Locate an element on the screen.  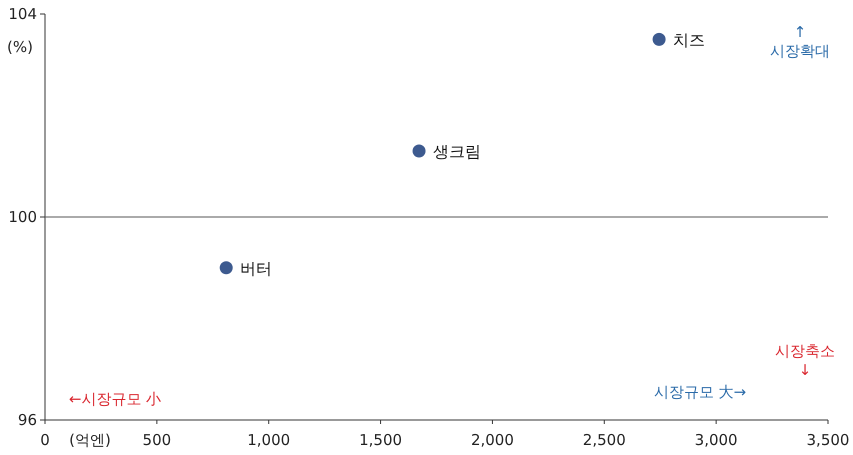
annotation: ↑ 시장확대 is located at coordinates (800, 41).